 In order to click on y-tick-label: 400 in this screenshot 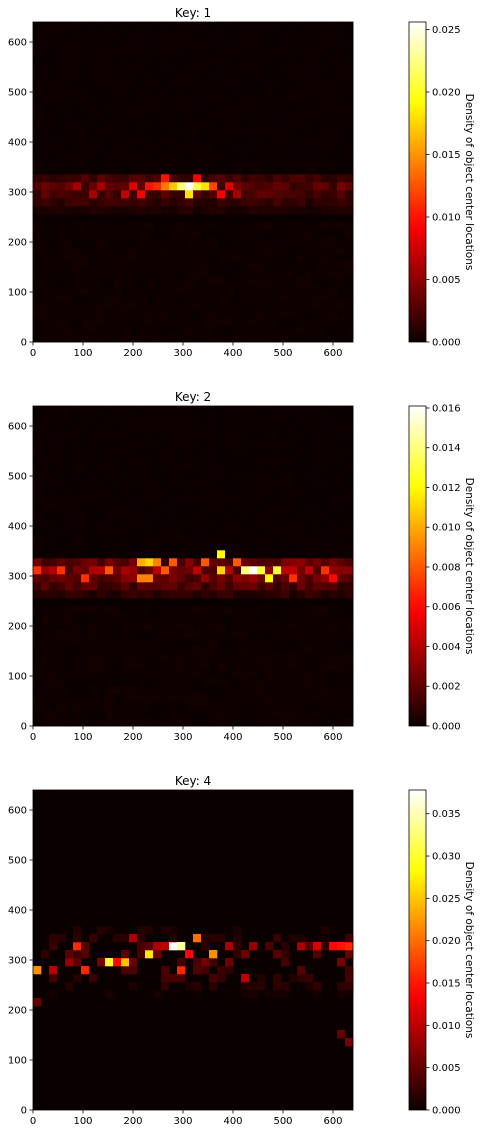, I will do `click(17, 911)`.